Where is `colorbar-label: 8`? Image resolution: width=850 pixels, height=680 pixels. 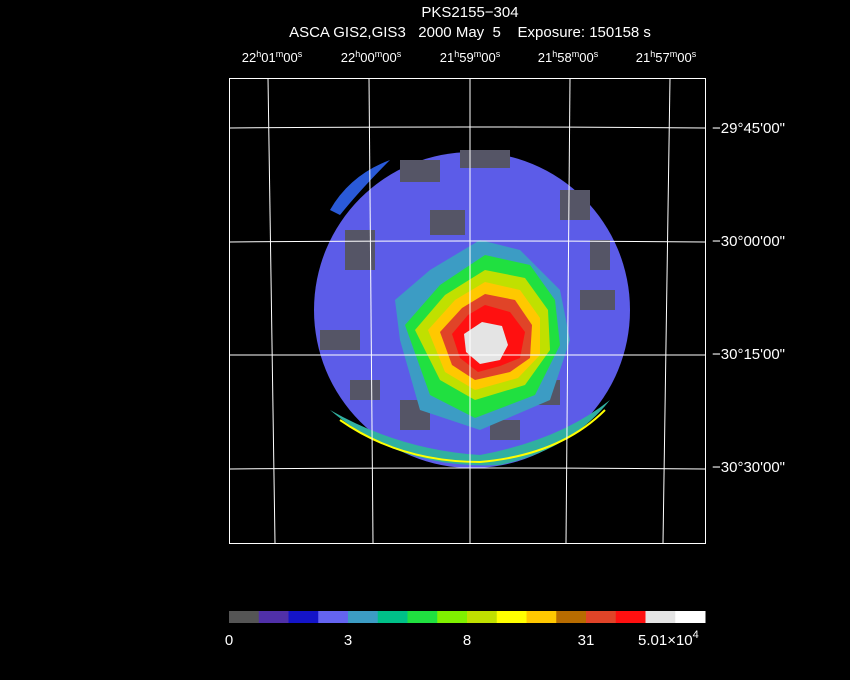
colorbar-label: 8 is located at coordinates (467, 640).